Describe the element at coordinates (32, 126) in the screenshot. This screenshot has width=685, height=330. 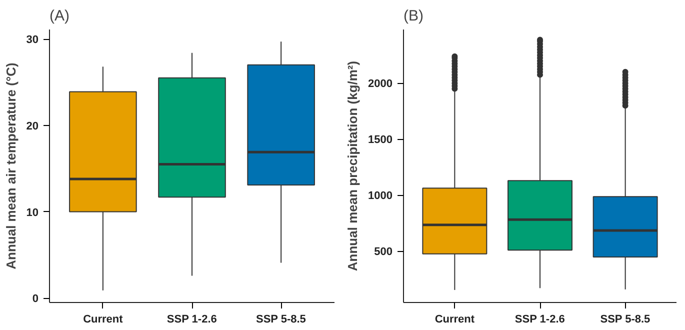
I see `y-tick-label: 20` at that location.